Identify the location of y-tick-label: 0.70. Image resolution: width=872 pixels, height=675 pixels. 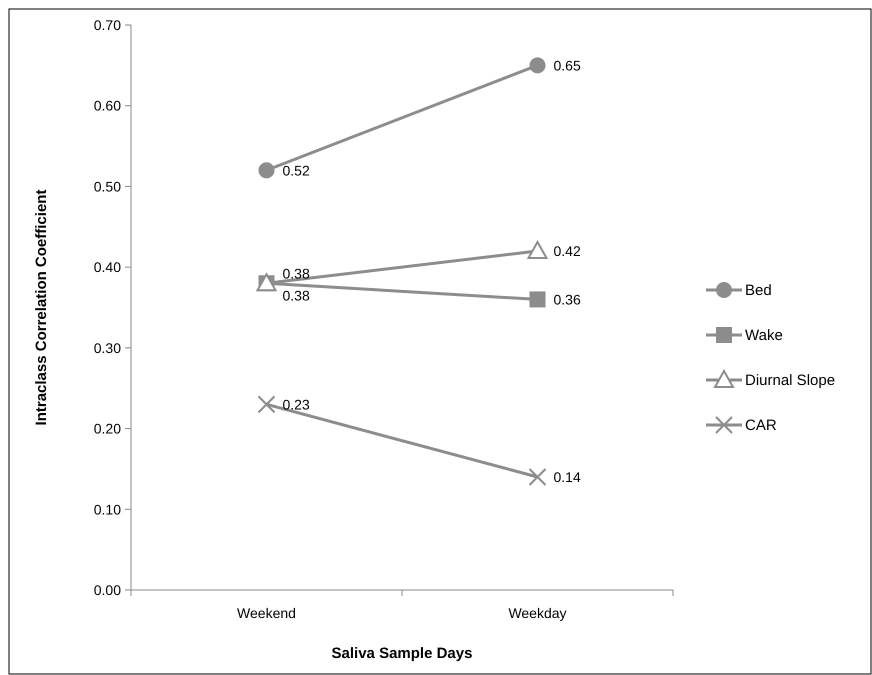
(108, 25).